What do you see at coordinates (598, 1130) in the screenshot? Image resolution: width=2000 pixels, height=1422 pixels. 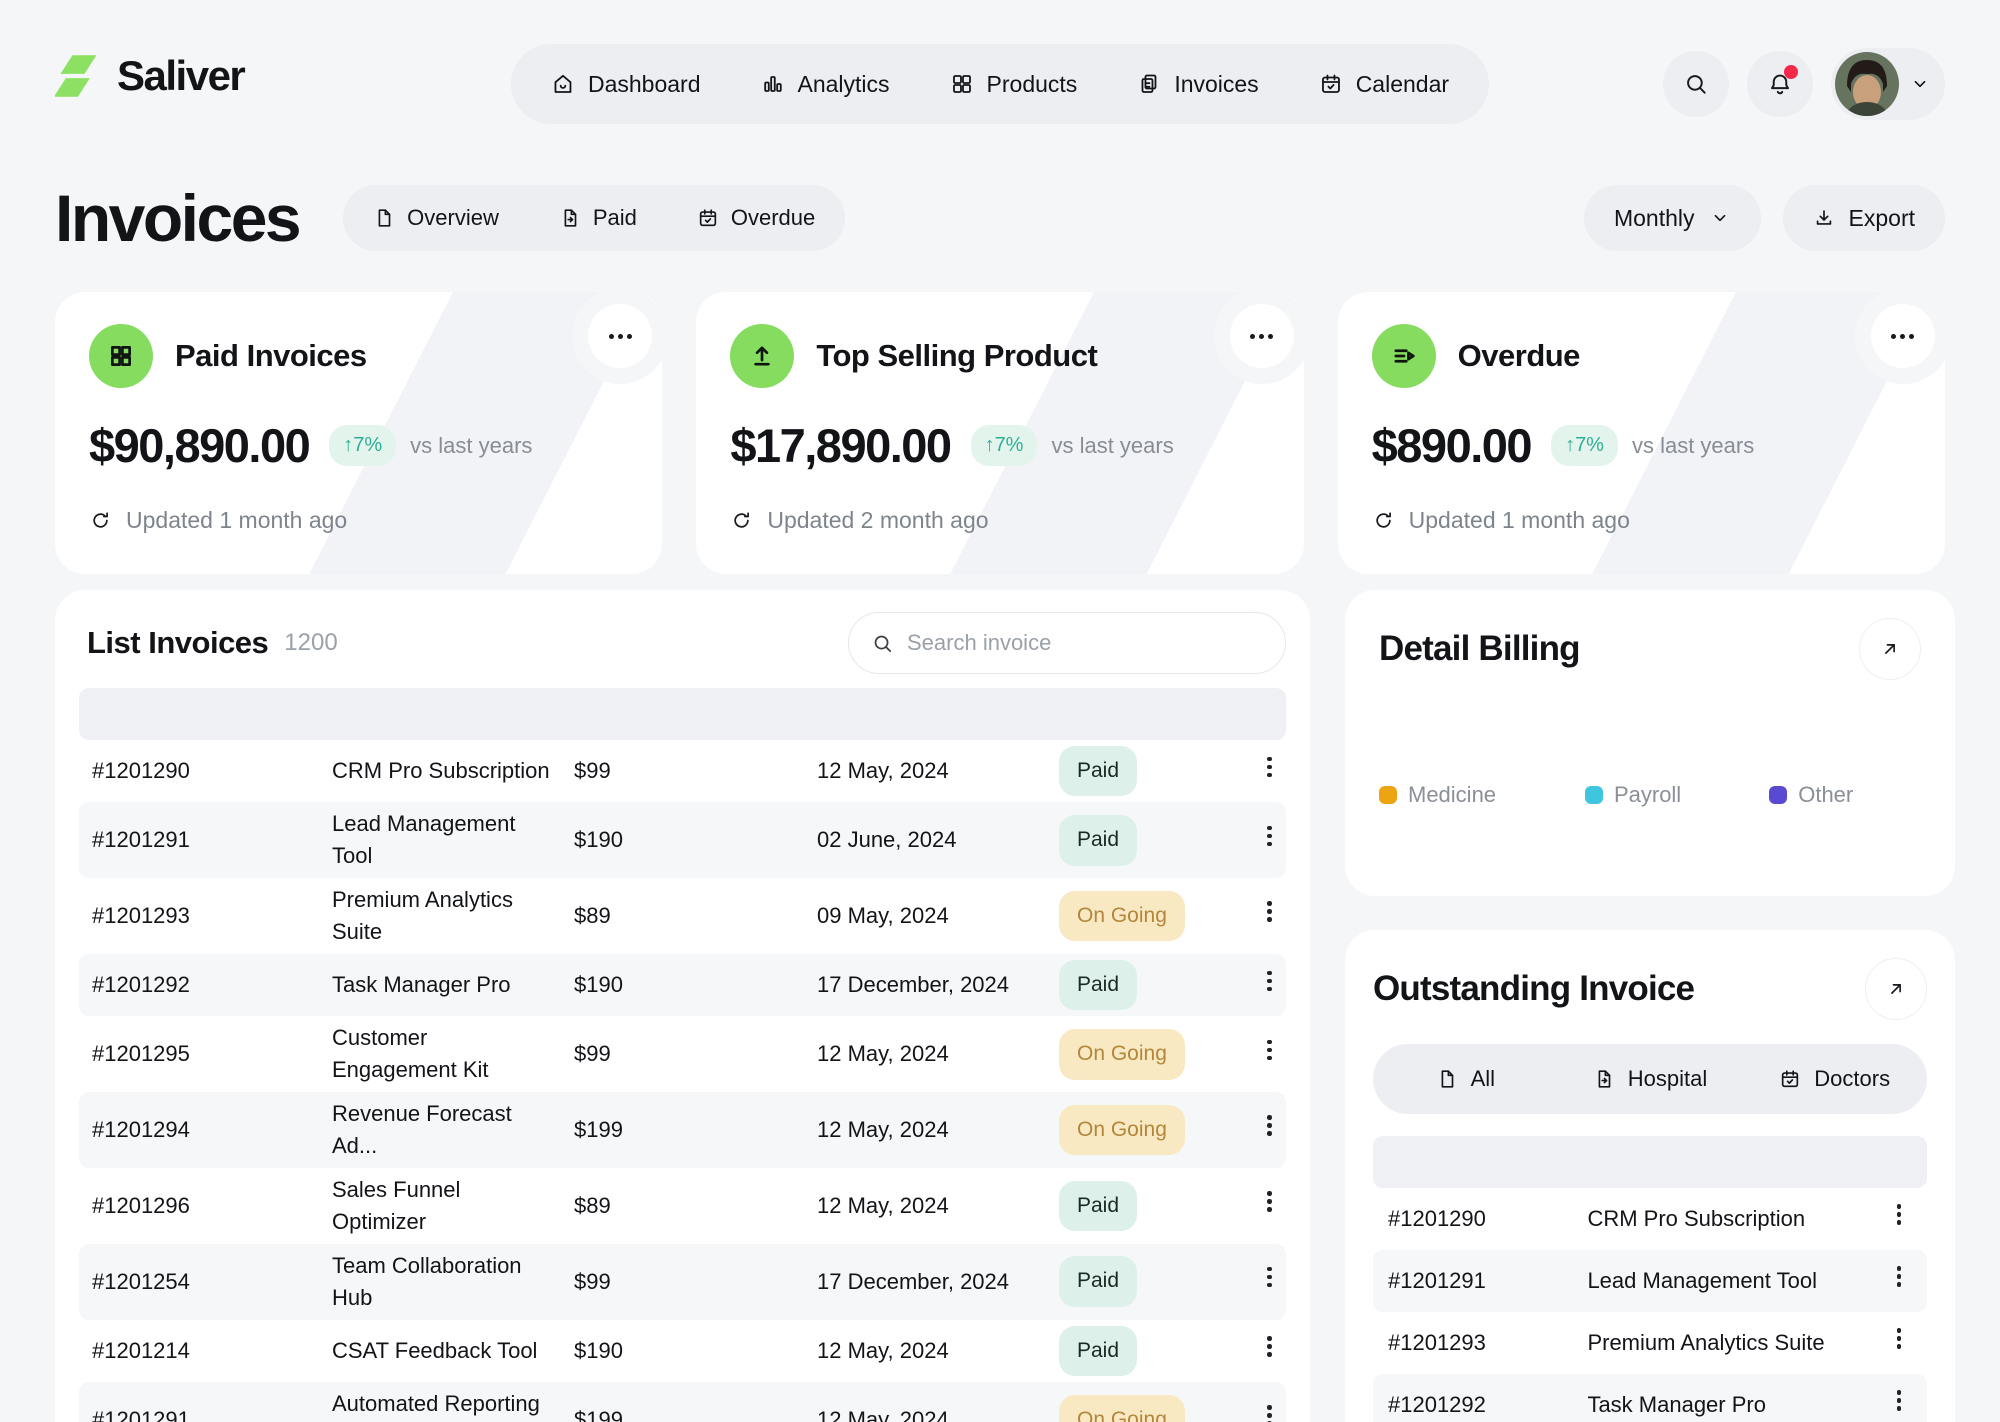 I see `invoice-amount: $199` at bounding box center [598, 1130].